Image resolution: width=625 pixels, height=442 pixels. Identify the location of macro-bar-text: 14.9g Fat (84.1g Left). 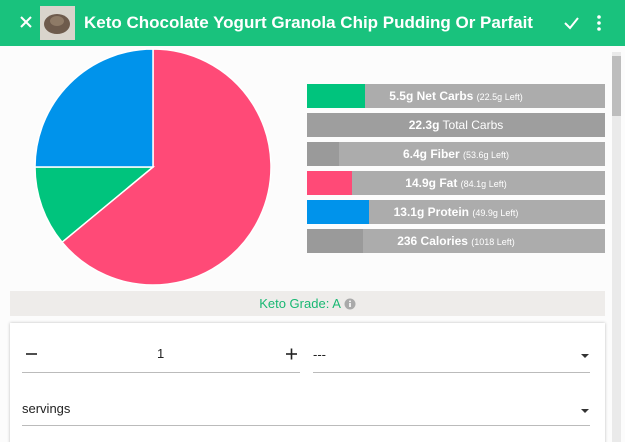
(456, 183).